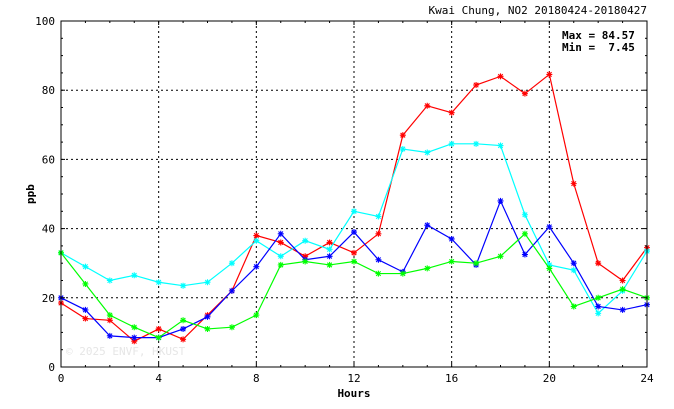 Image resolution: width=674 pixels, height=409 pixels. Describe the element at coordinates (353, 393) in the screenshot. I see `x-axis-label: Hours` at that location.